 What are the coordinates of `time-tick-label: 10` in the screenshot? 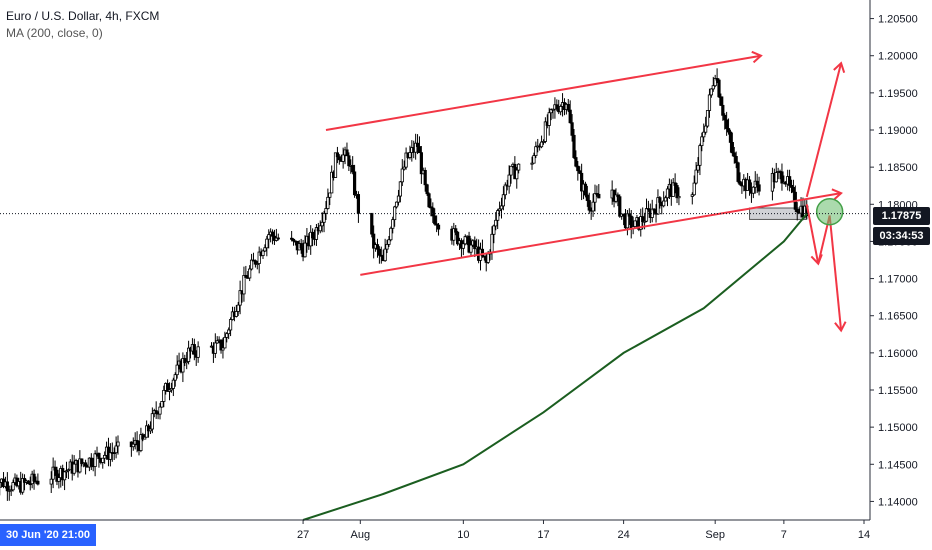 It's located at (463, 535).